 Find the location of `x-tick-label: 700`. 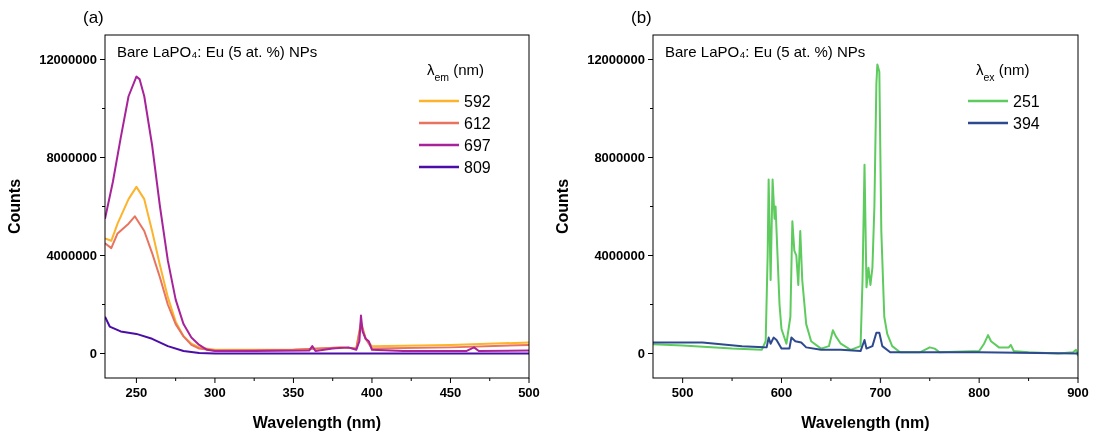

x-tick-label: 700 is located at coordinates (880, 392).